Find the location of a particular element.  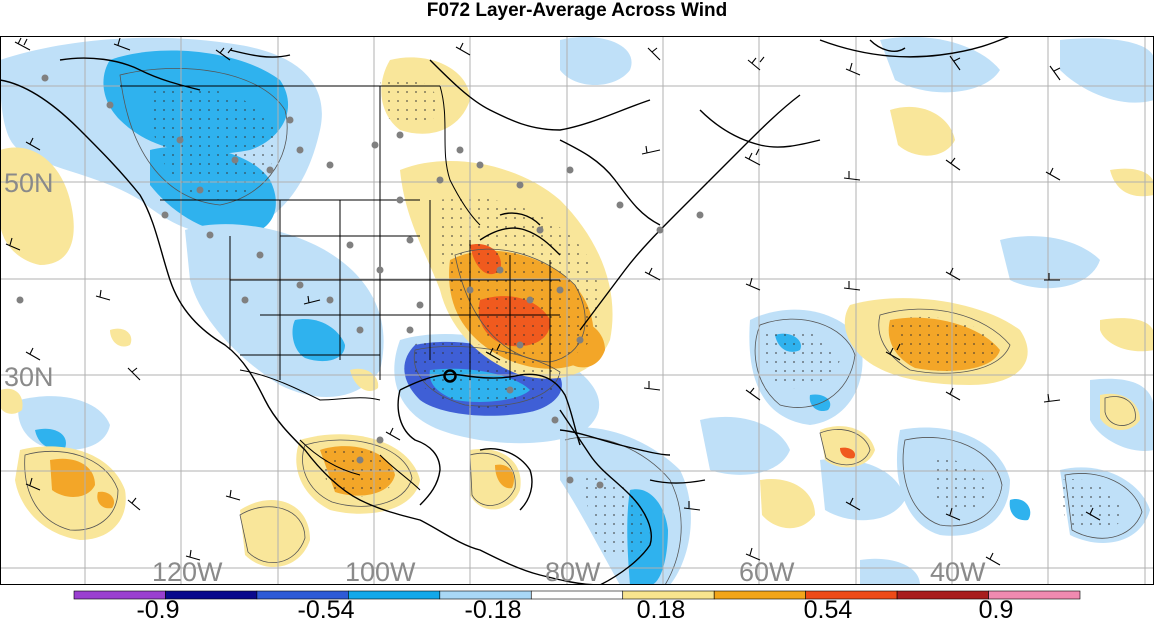

lat-label-30n: 30N is located at coordinates (29, 377).